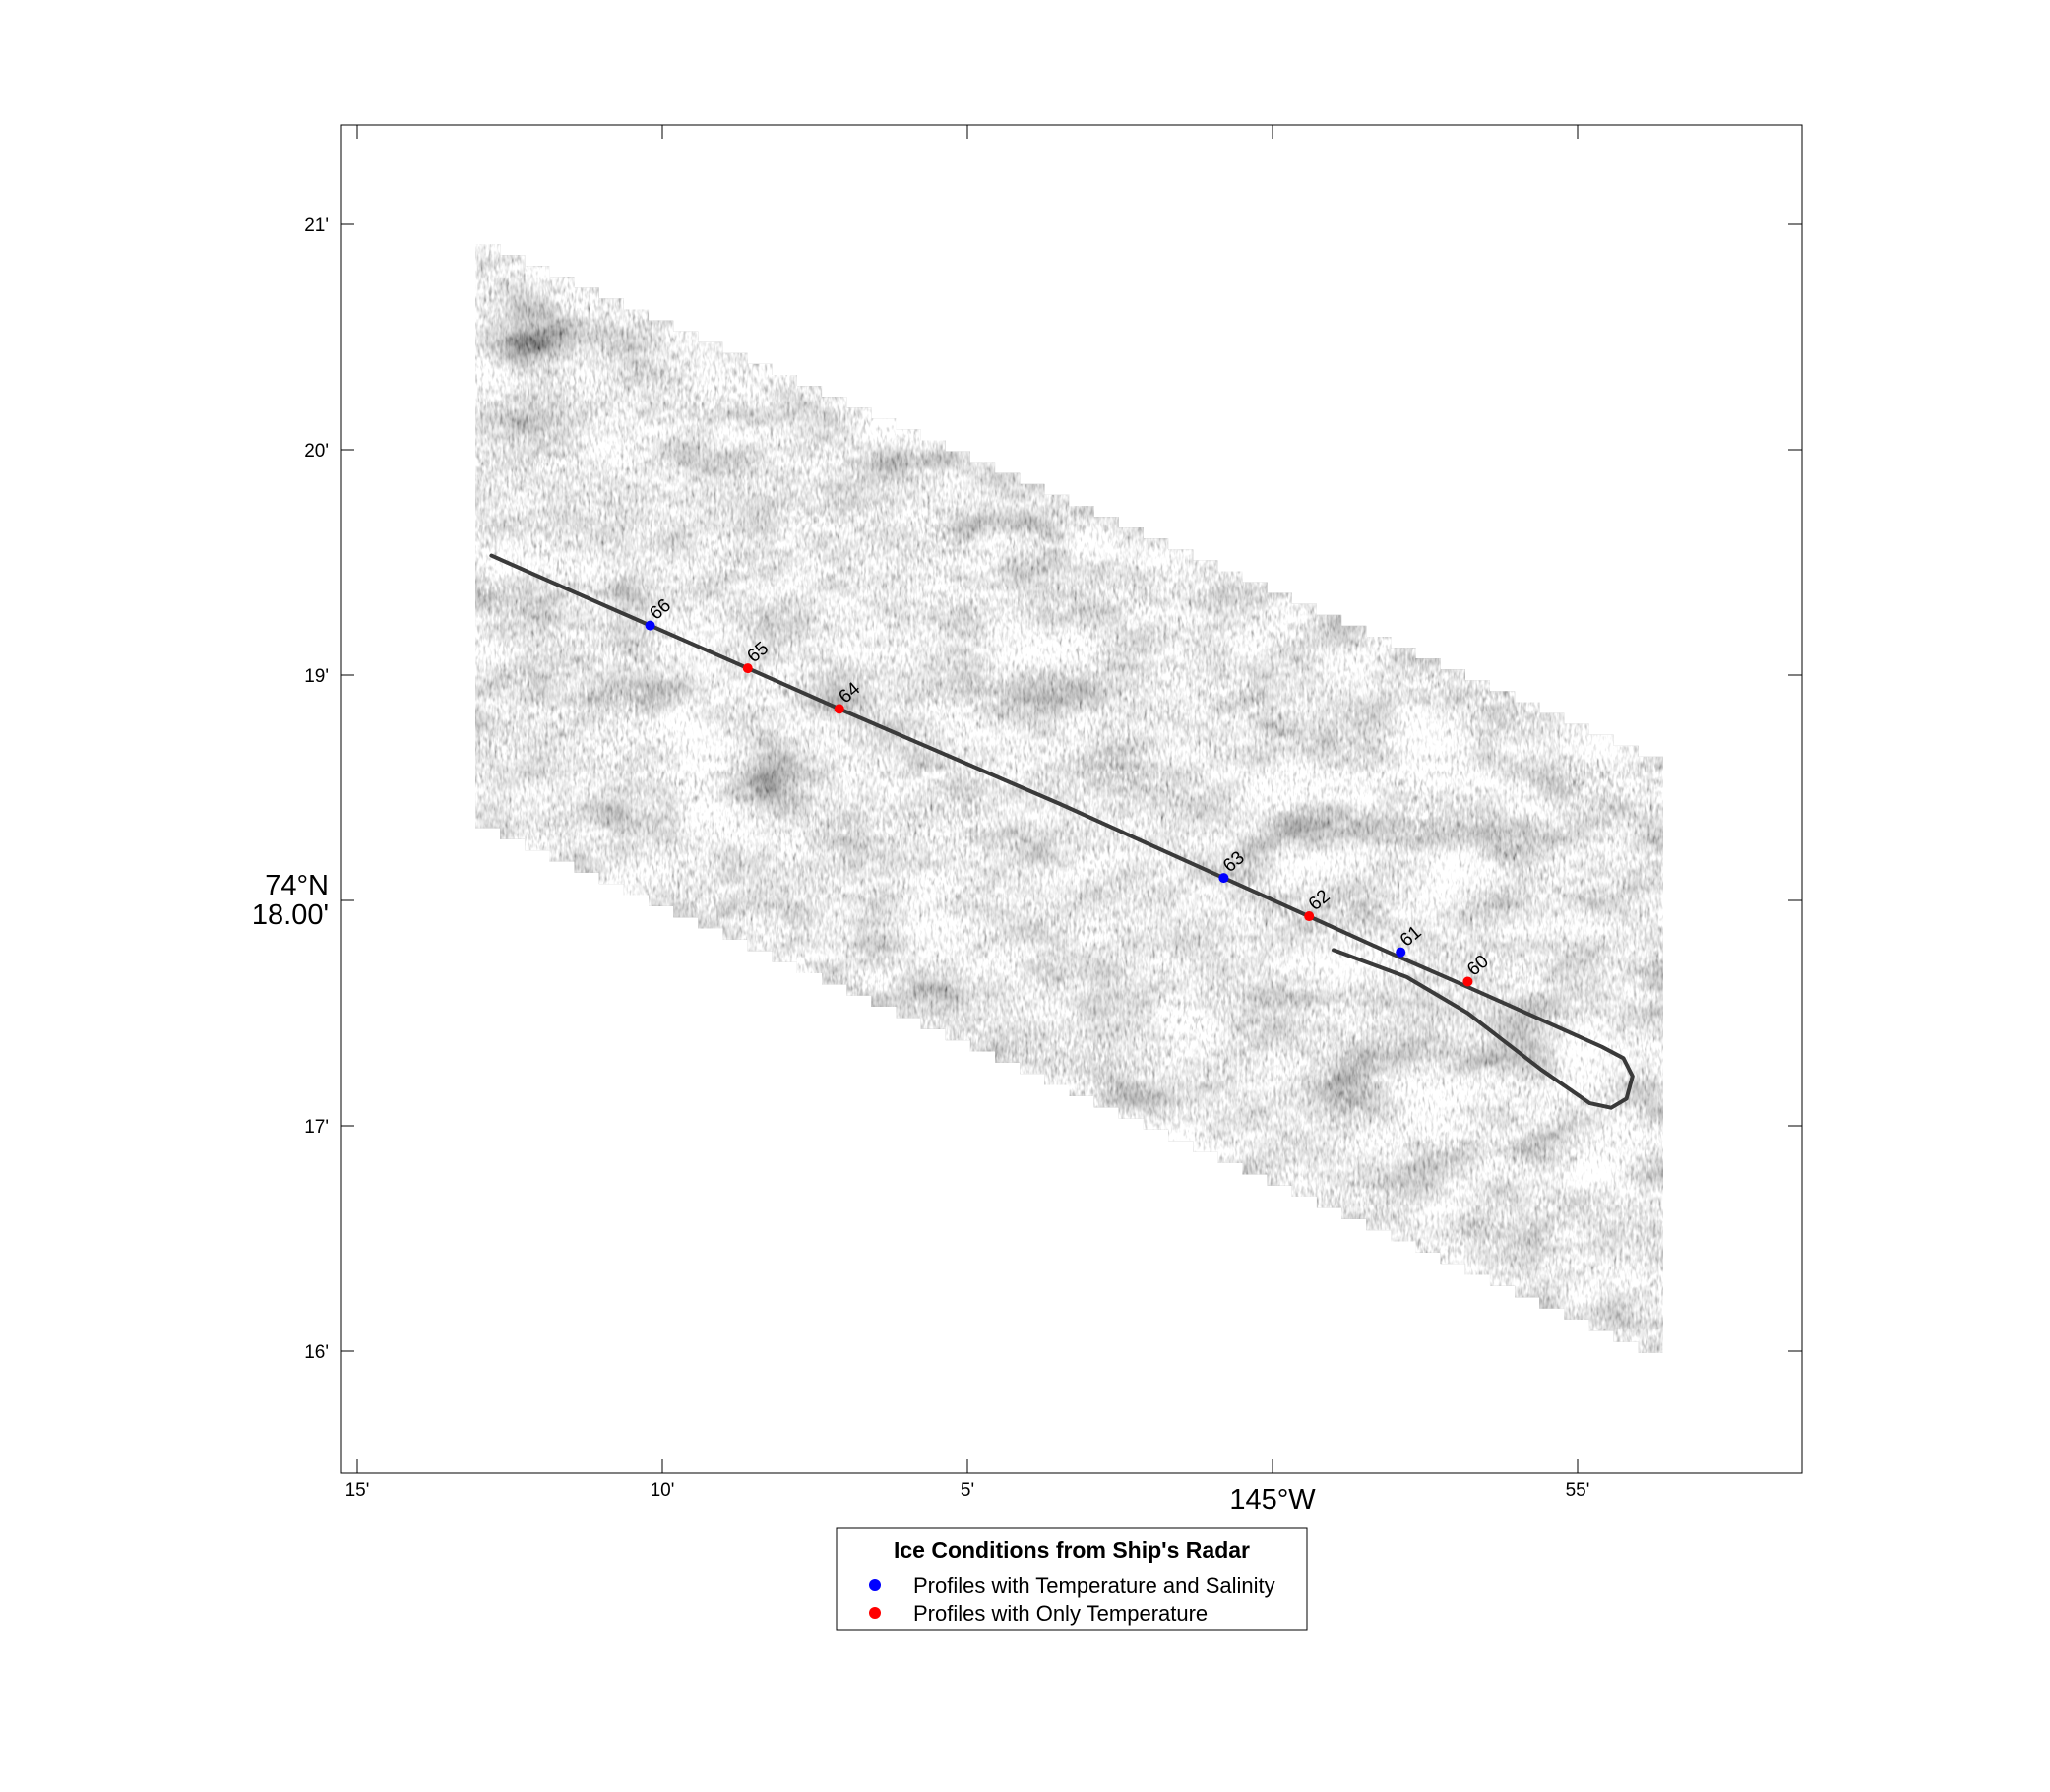 The height and width of the screenshot is (1792, 2050). Describe the element at coordinates (875, 1585) in the screenshot. I see `legend-marker-temp-salinity` at that location.